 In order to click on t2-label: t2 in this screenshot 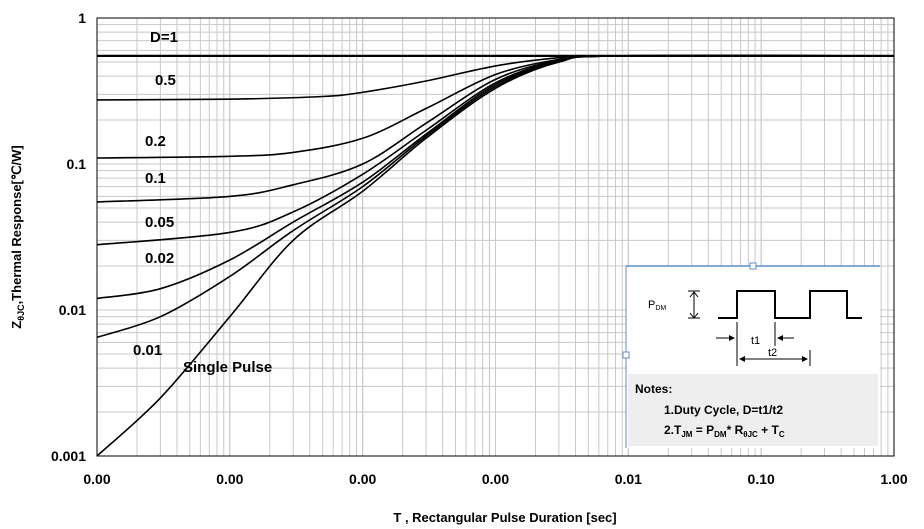, I will do `click(772, 353)`.